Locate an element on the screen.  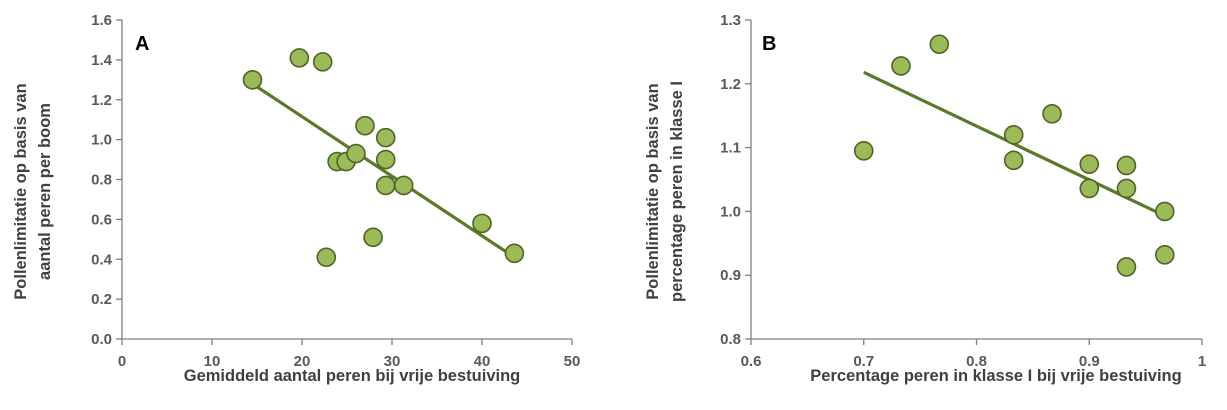
y-tick-label: 0.2 is located at coordinates (101, 299).